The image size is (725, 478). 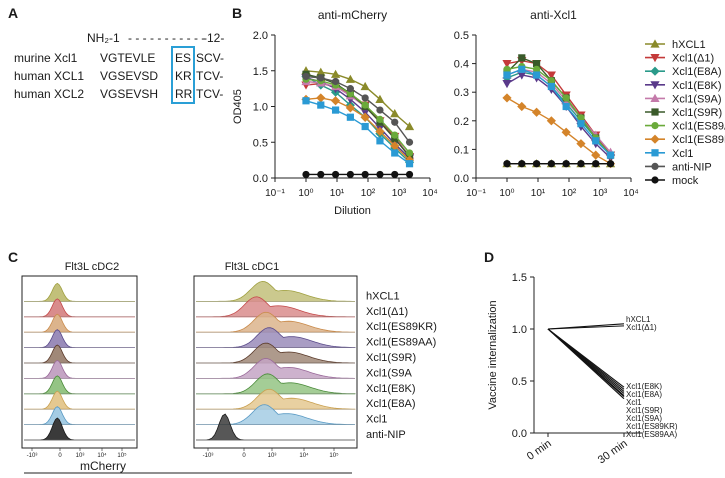 What do you see at coordinates (275, 307) in the screenshot?
I see `histogram-cdc1-xcl1-1-` at bounding box center [275, 307].